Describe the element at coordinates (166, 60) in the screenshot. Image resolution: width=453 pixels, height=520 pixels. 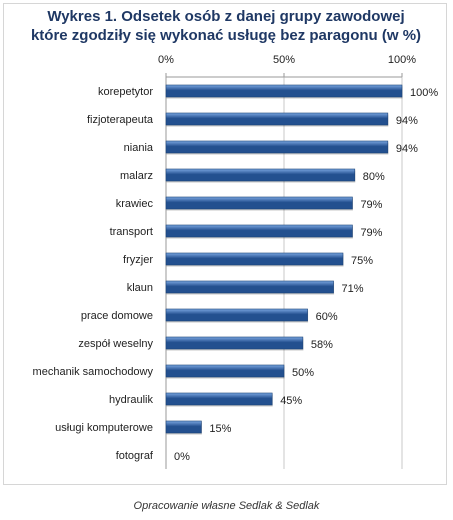
I see `x-tick-label: 0%` at that location.